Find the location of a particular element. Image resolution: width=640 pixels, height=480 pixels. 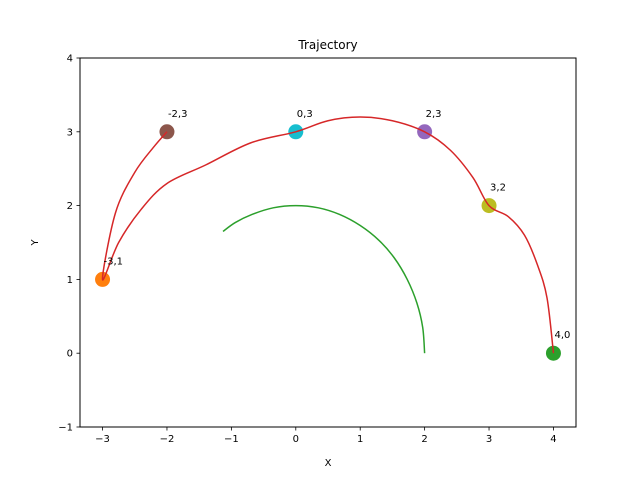

x-tick-label: −1 is located at coordinates (231, 439).